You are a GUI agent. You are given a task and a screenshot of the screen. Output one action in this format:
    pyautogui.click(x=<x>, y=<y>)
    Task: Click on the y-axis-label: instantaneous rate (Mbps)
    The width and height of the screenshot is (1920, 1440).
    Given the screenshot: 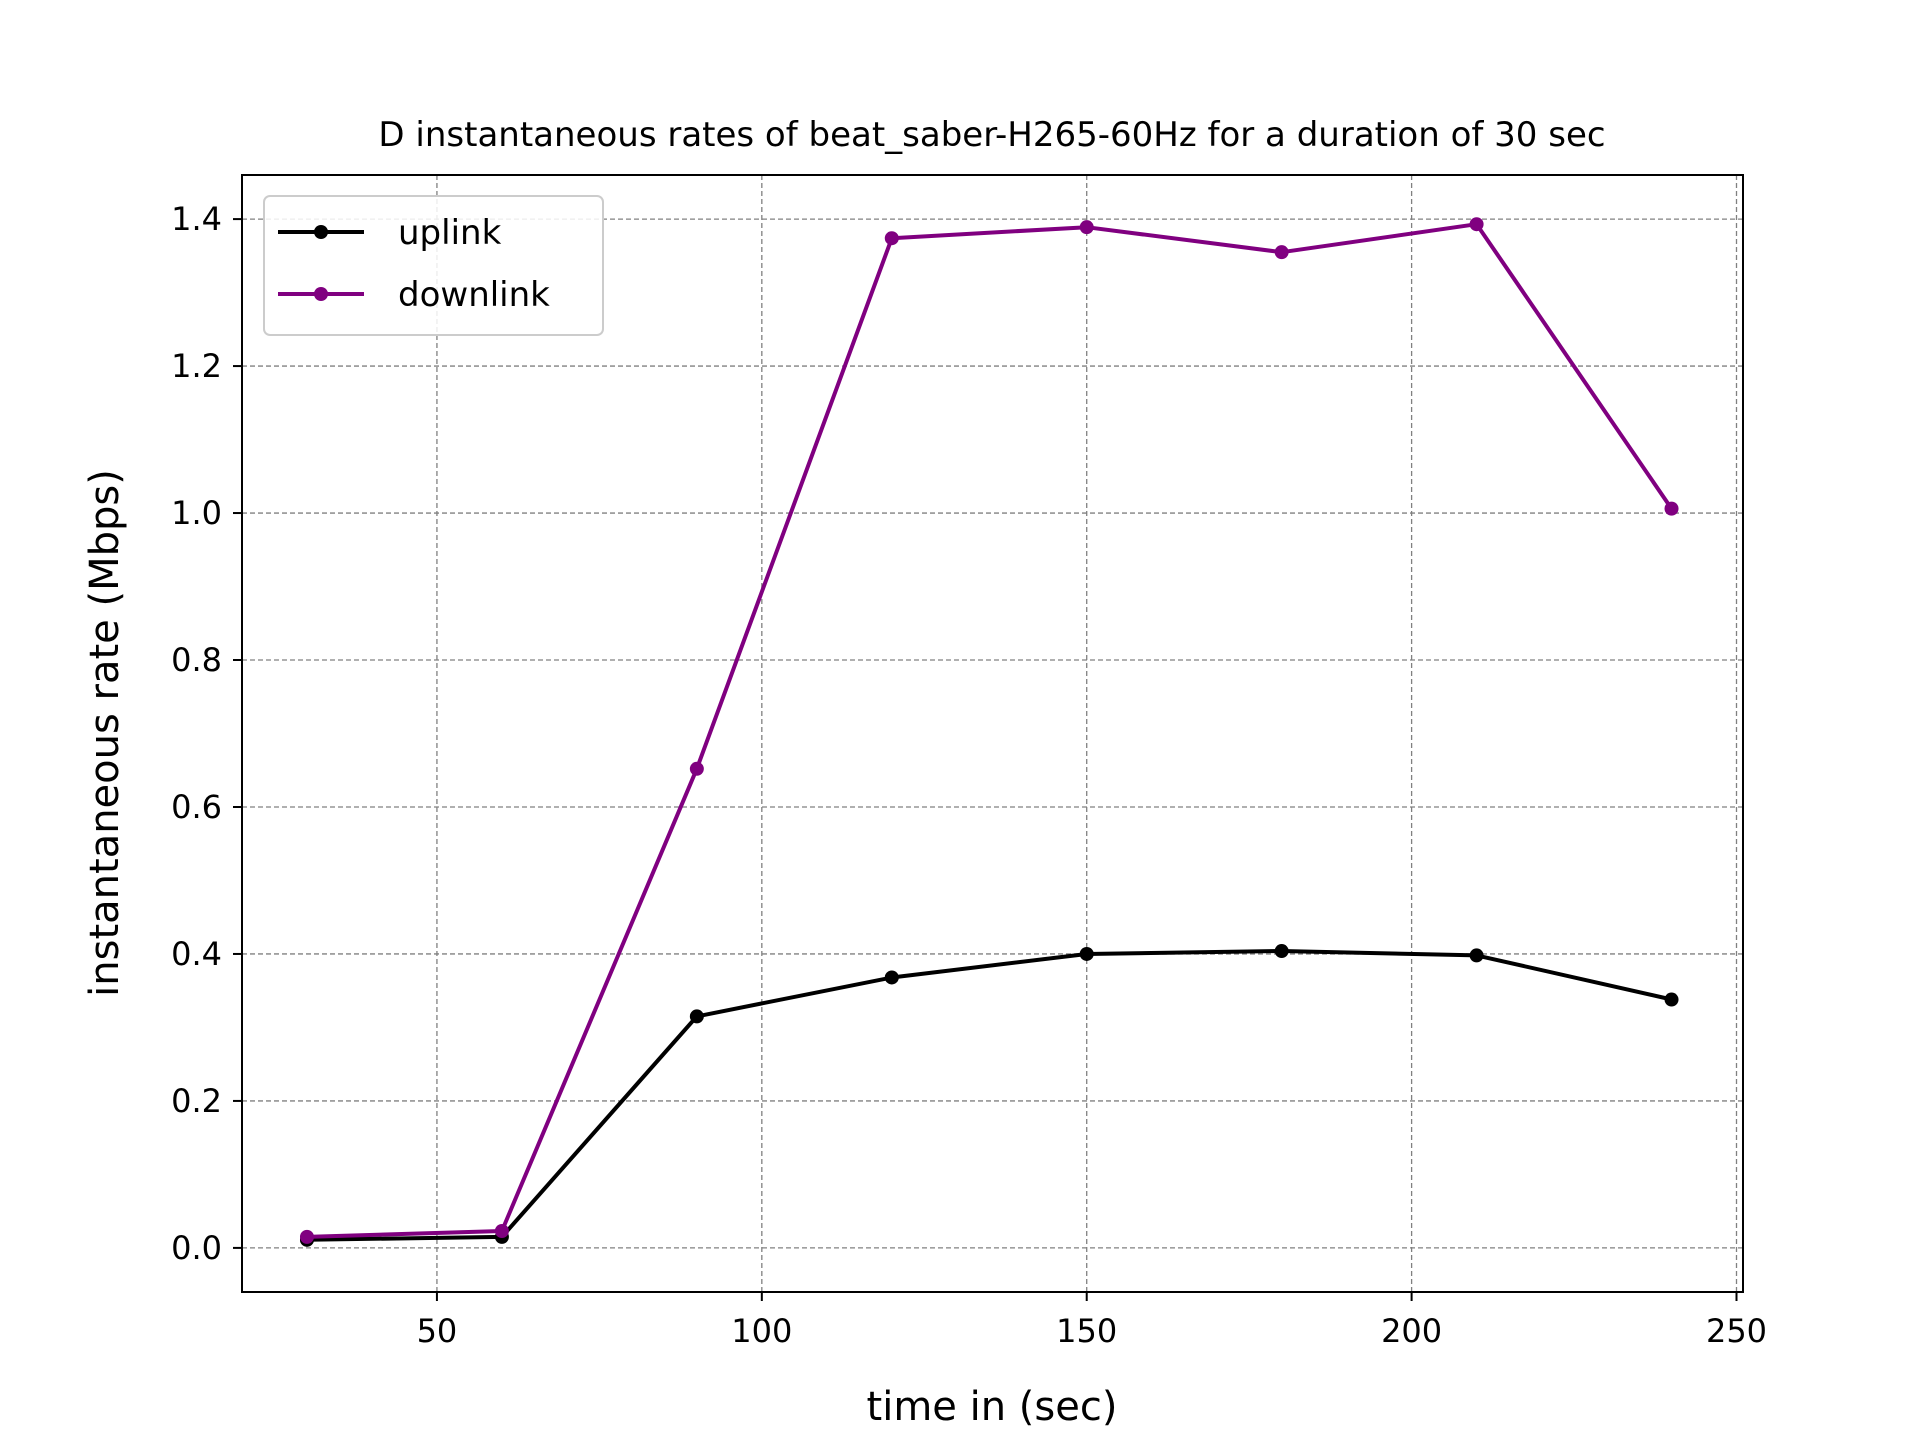 What is the action you would take?
    pyautogui.click(x=105, y=733)
    